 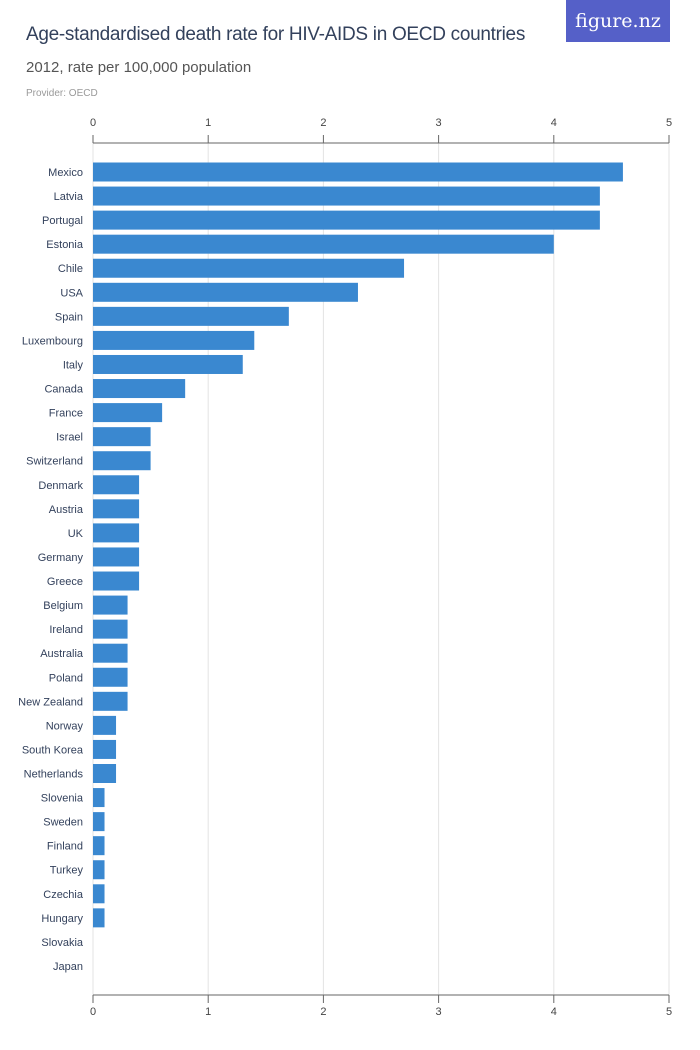 I want to click on category-label: Slovakia, so click(x=62, y=943).